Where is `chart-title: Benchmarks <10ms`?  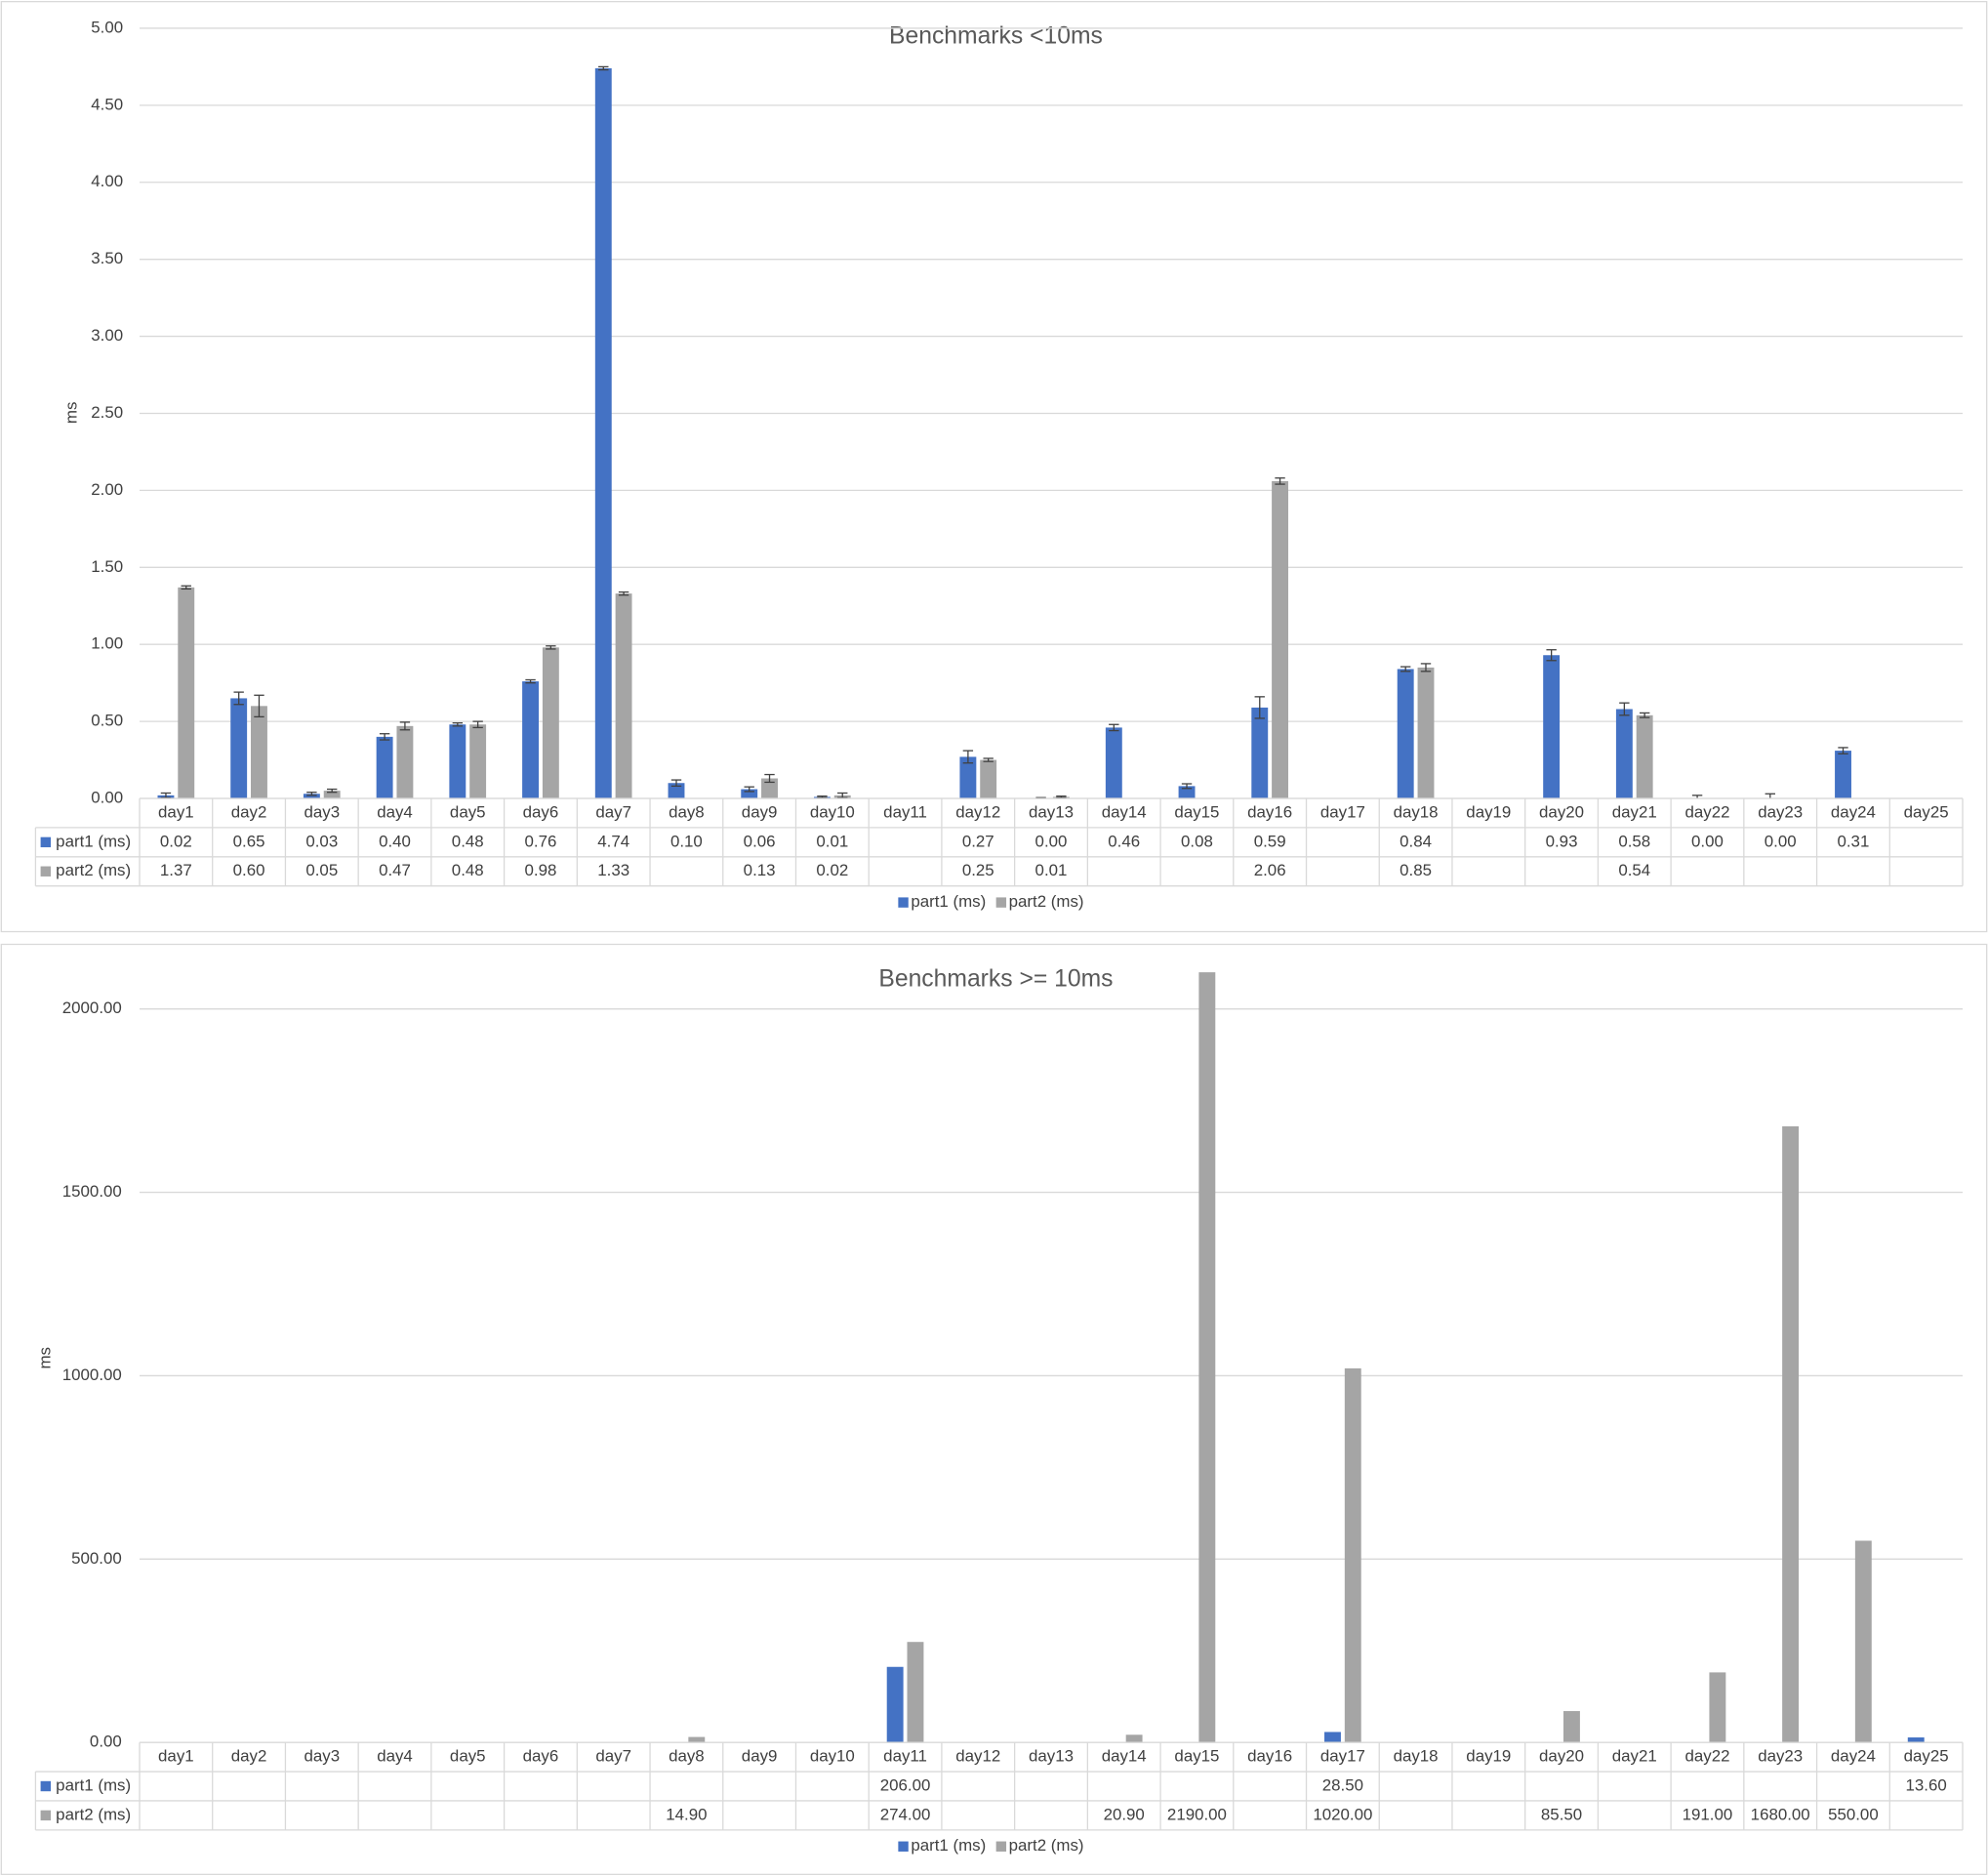 chart-title: Benchmarks <10ms is located at coordinates (996, 36).